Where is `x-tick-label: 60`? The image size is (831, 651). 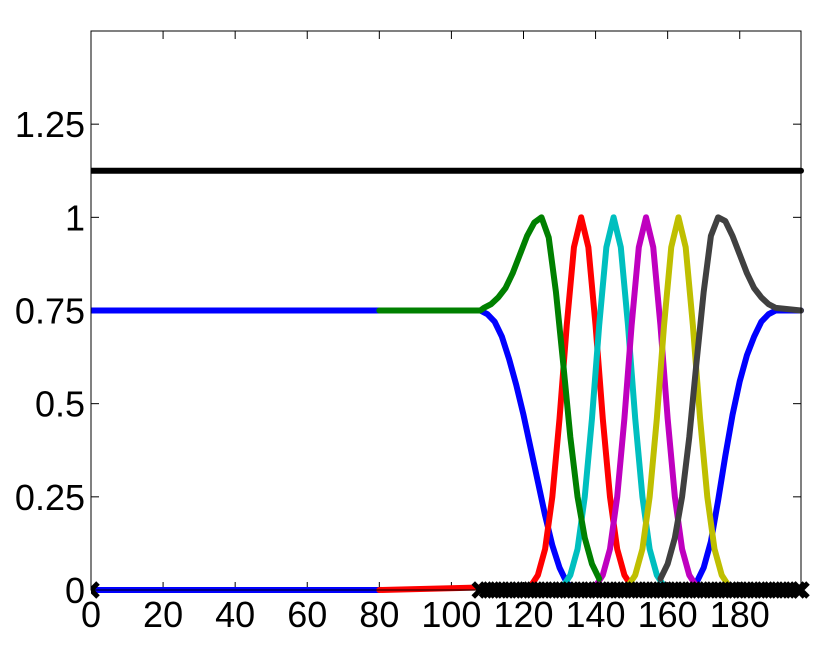
x-tick-label: 60 is located at coordinates (307, 614).